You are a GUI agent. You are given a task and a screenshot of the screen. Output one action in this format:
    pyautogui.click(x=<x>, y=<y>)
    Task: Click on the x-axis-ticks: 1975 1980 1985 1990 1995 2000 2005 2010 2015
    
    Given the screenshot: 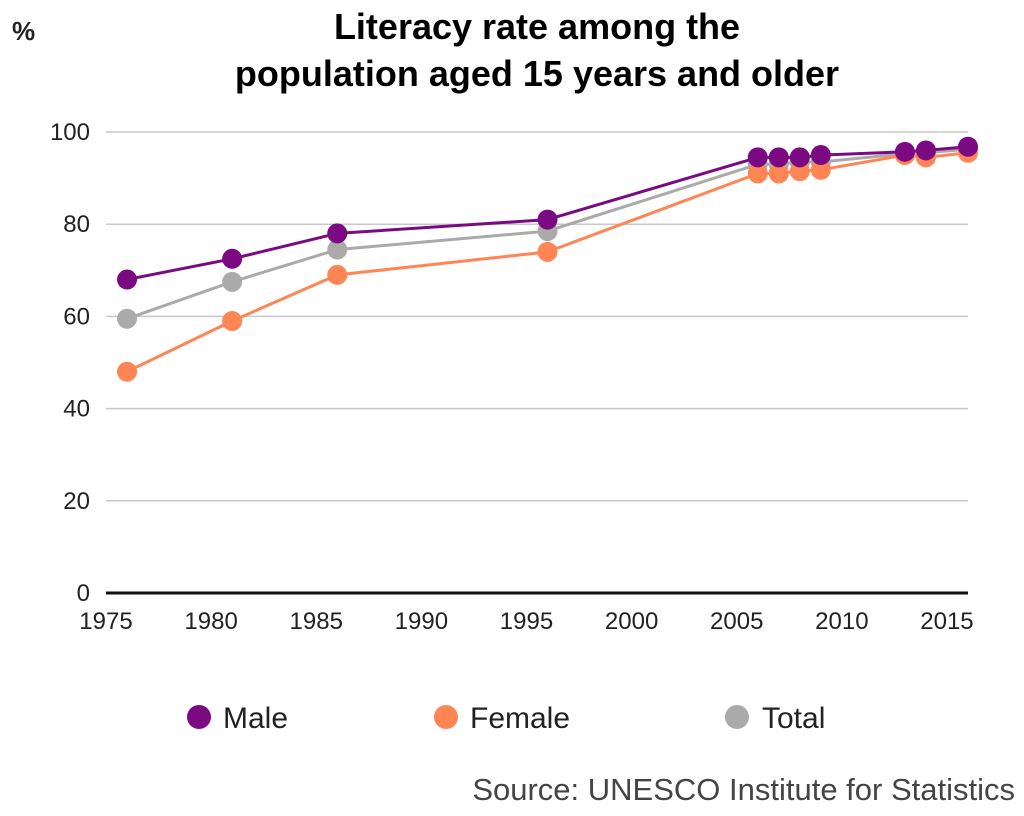 What is the action you would take?
    pyautogui.click(x=526, y=621)
    